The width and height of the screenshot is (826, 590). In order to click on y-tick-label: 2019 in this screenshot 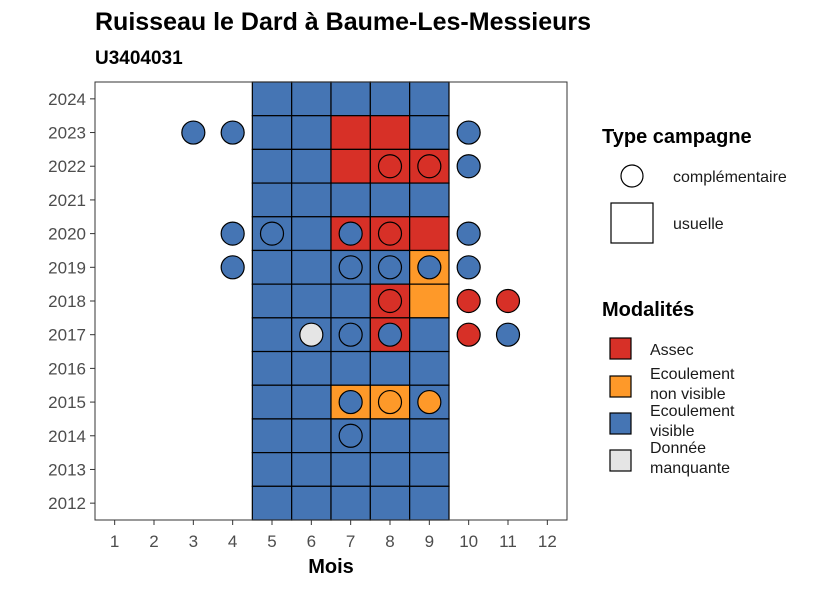, I will do `click(67, 267)`.